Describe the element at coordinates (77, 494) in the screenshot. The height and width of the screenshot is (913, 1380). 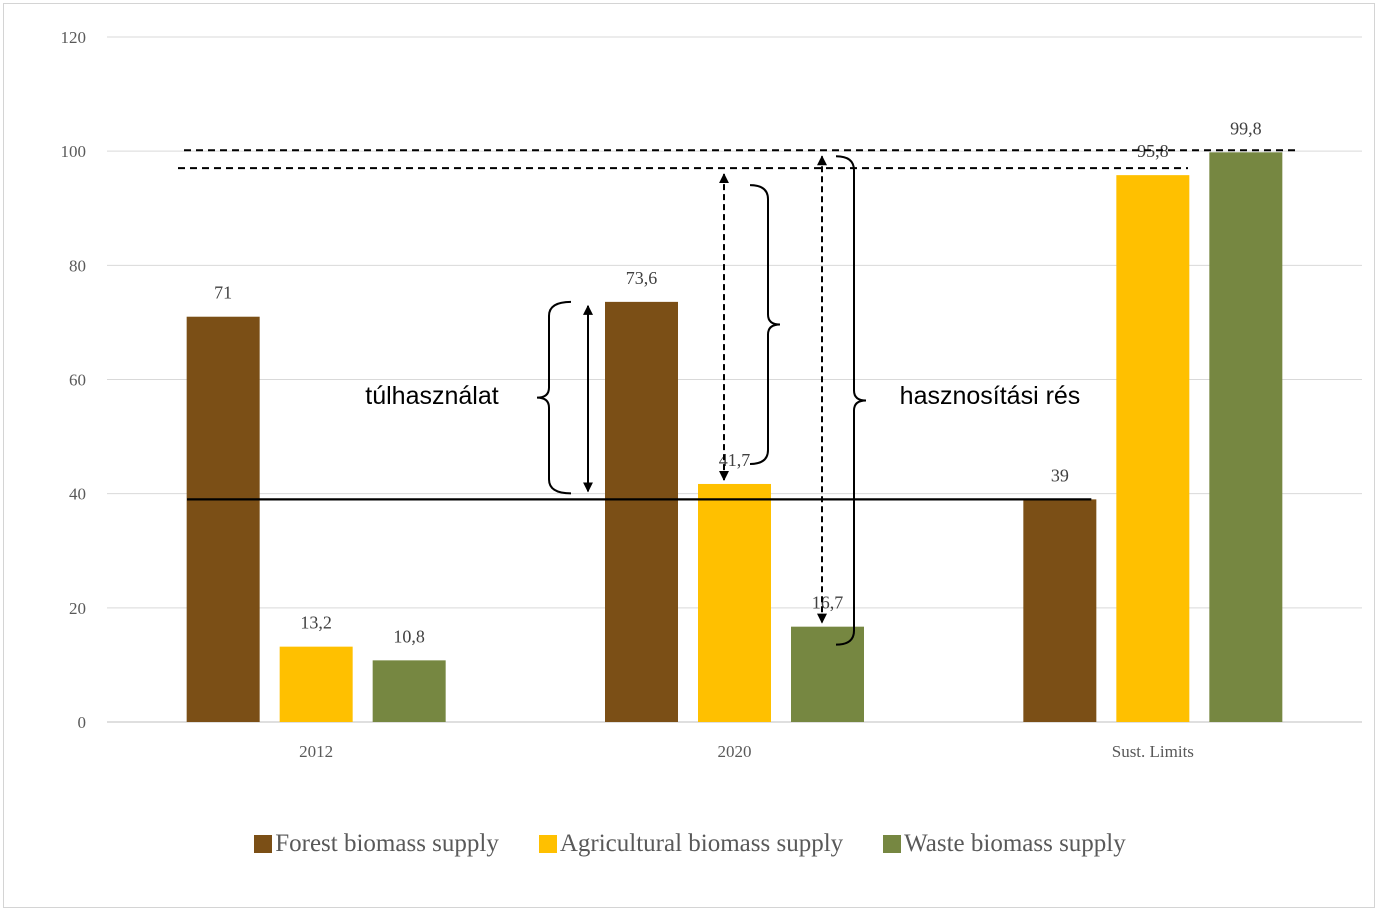
I see `y-tick-label: 40` at that location.